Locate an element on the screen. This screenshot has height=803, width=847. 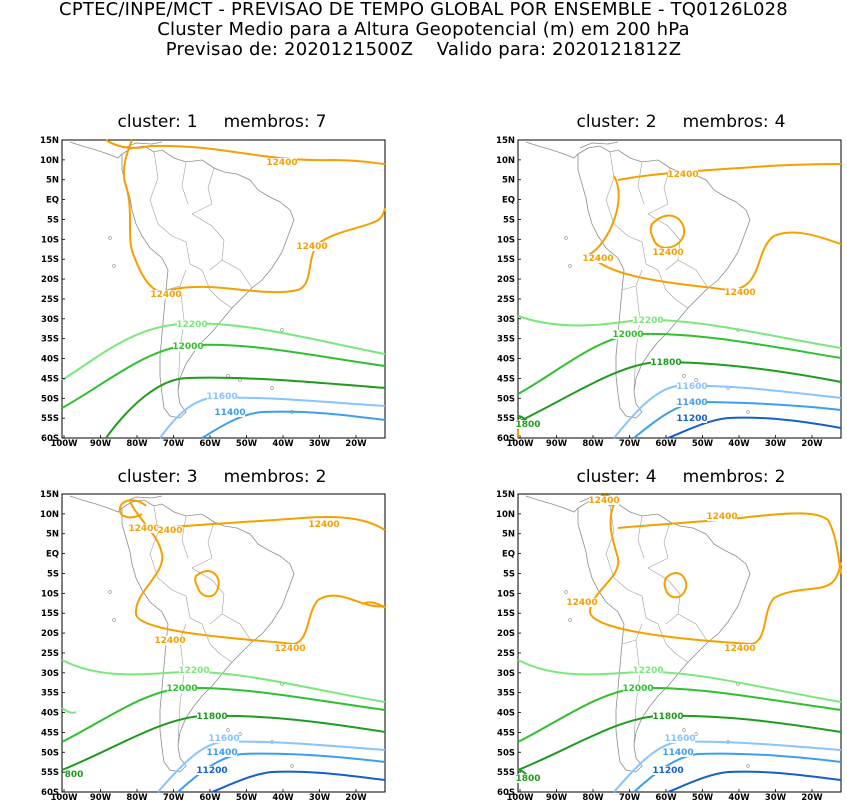
lat-tick-label: 20S is located at coordinates (50, 634).